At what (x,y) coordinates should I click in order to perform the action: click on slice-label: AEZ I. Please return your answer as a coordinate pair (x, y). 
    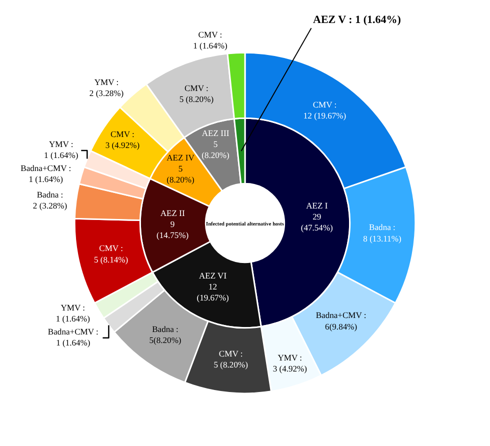
    Looking at the image, I should click on (317, 205).